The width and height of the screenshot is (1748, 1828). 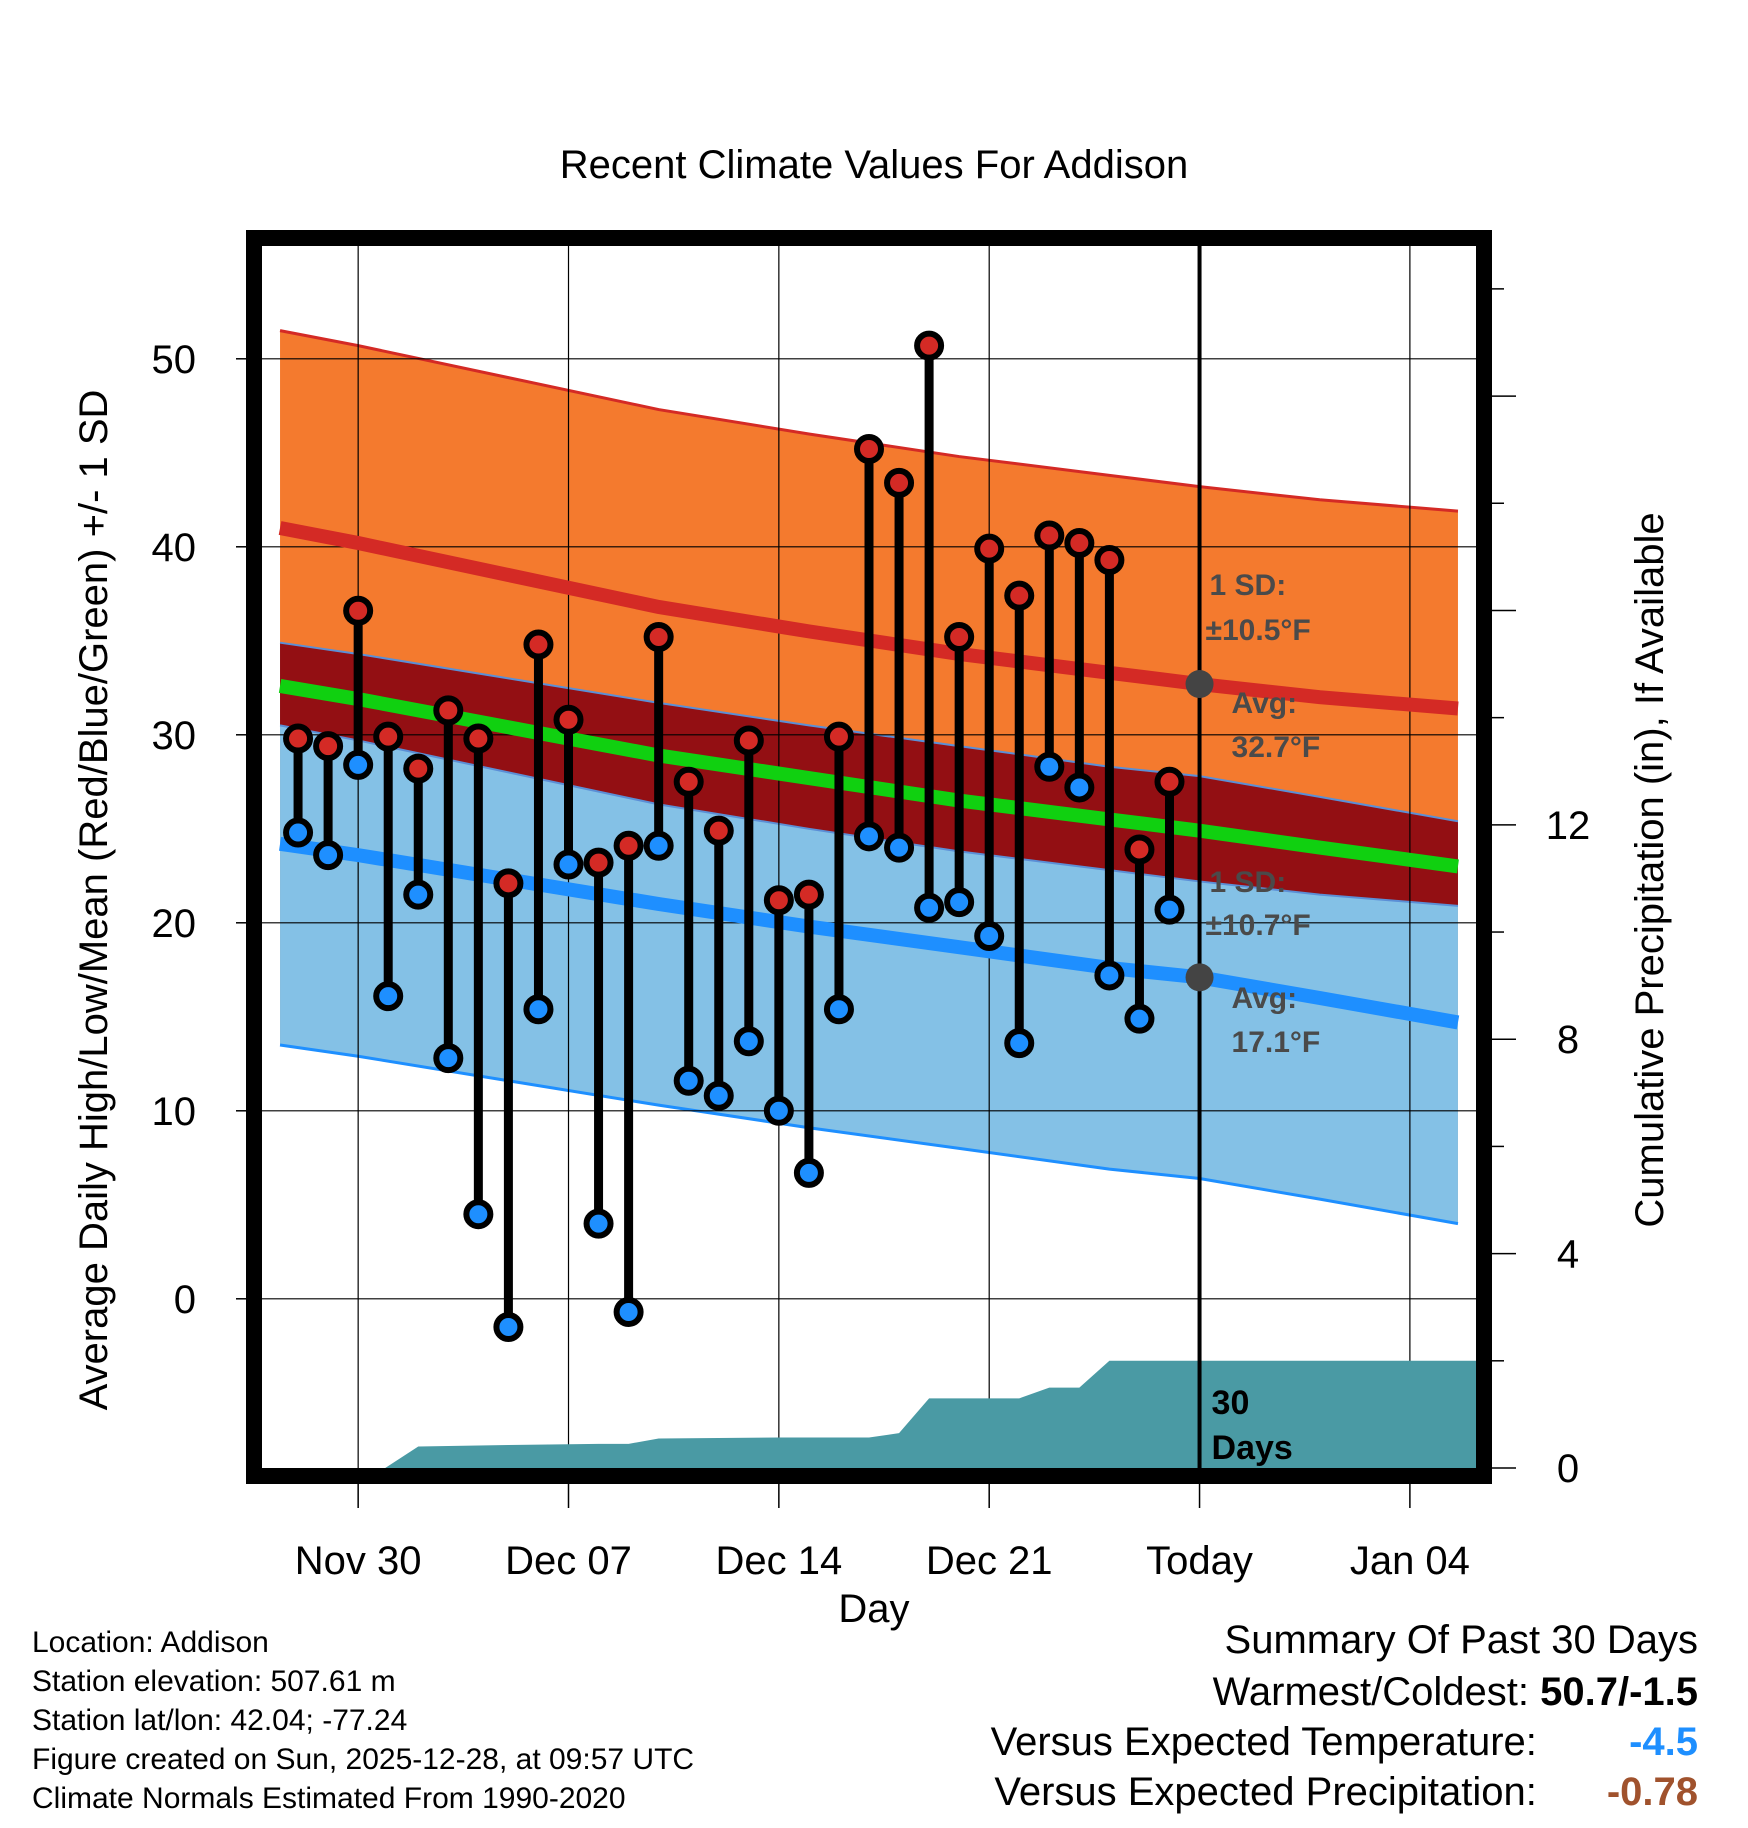 What do you see at coordinates (174, 736) in the screenshot?
I see `y-tick-label: 30` at bounding box center [174, 736].